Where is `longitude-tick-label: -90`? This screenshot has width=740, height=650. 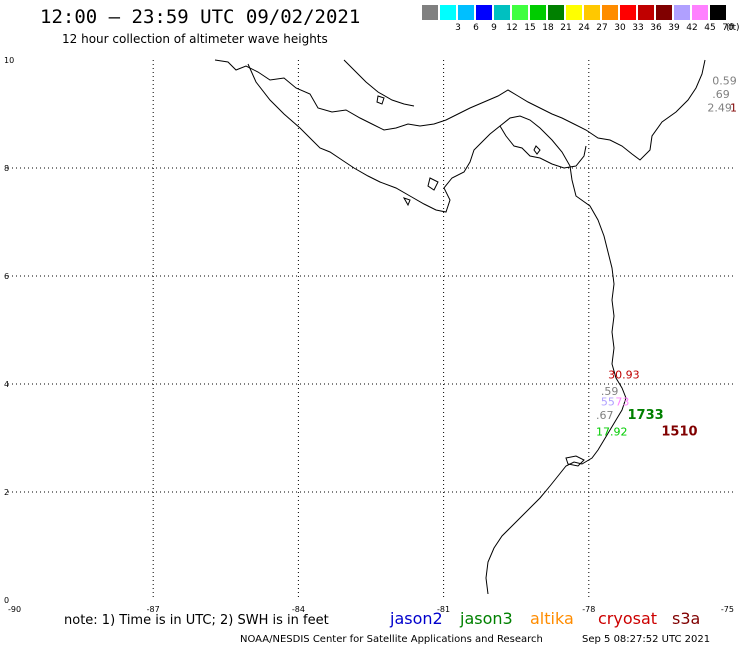
longitude-tick-label: -90 is located at coordinates (14, 609).